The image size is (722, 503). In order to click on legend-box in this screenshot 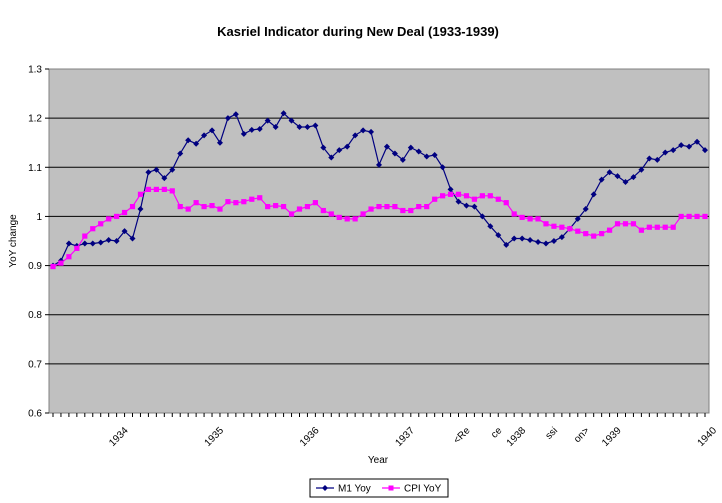, I will do `click(379, 488)`.